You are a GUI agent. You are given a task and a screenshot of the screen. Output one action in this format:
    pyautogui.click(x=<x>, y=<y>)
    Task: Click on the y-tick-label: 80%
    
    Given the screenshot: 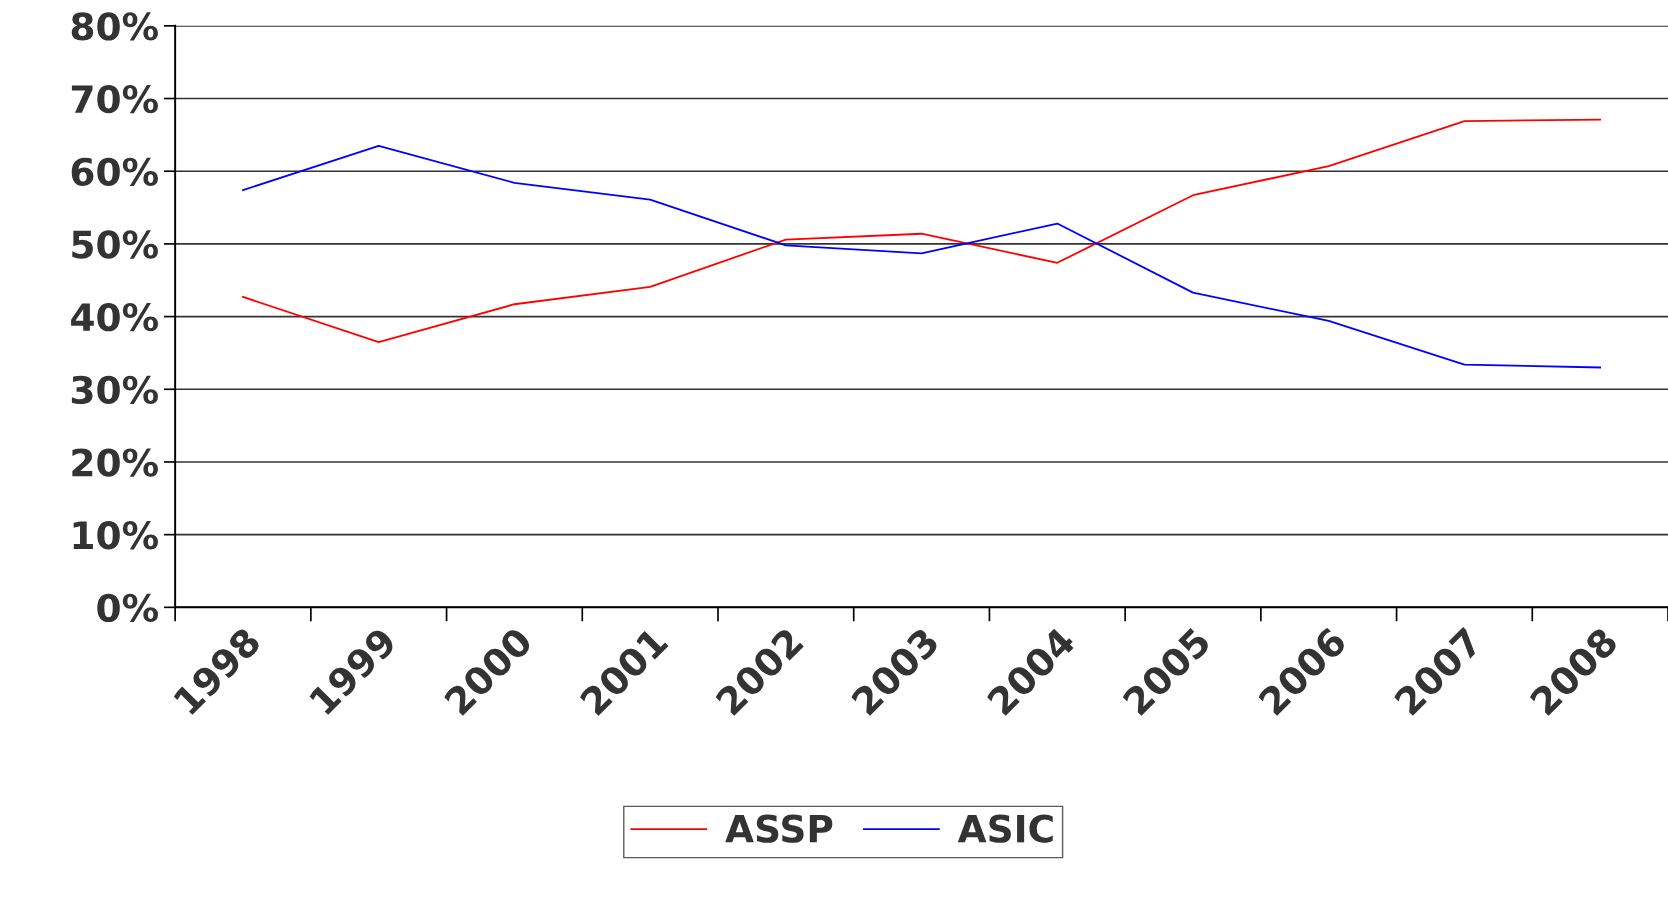 What is the action you would take?
    pyautogui.click(x=114, y=26)
    